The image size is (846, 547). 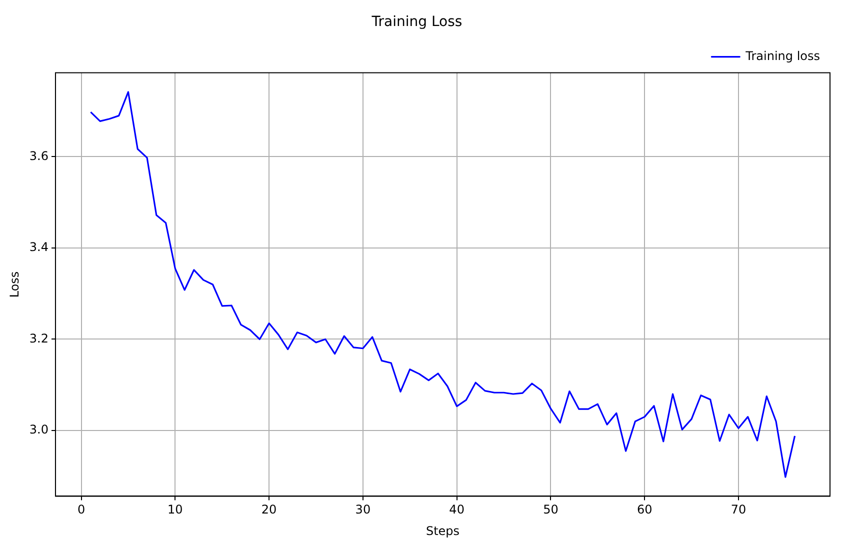 What do you see at coordinates (416, 22) in the screenshot?
I see `chart-title: Training Loss` at bounding box center [416, 22].